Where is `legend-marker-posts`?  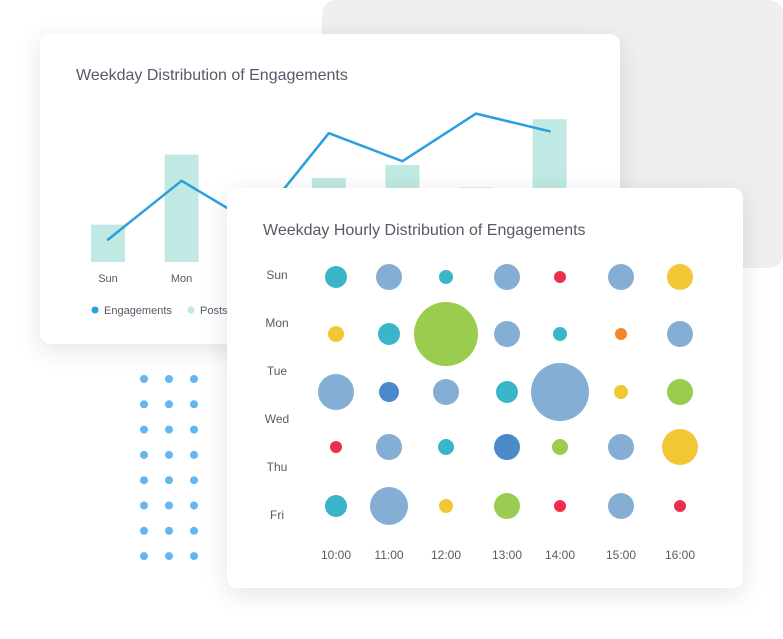
legend-marker-posts is located at coordinates (191, 310).